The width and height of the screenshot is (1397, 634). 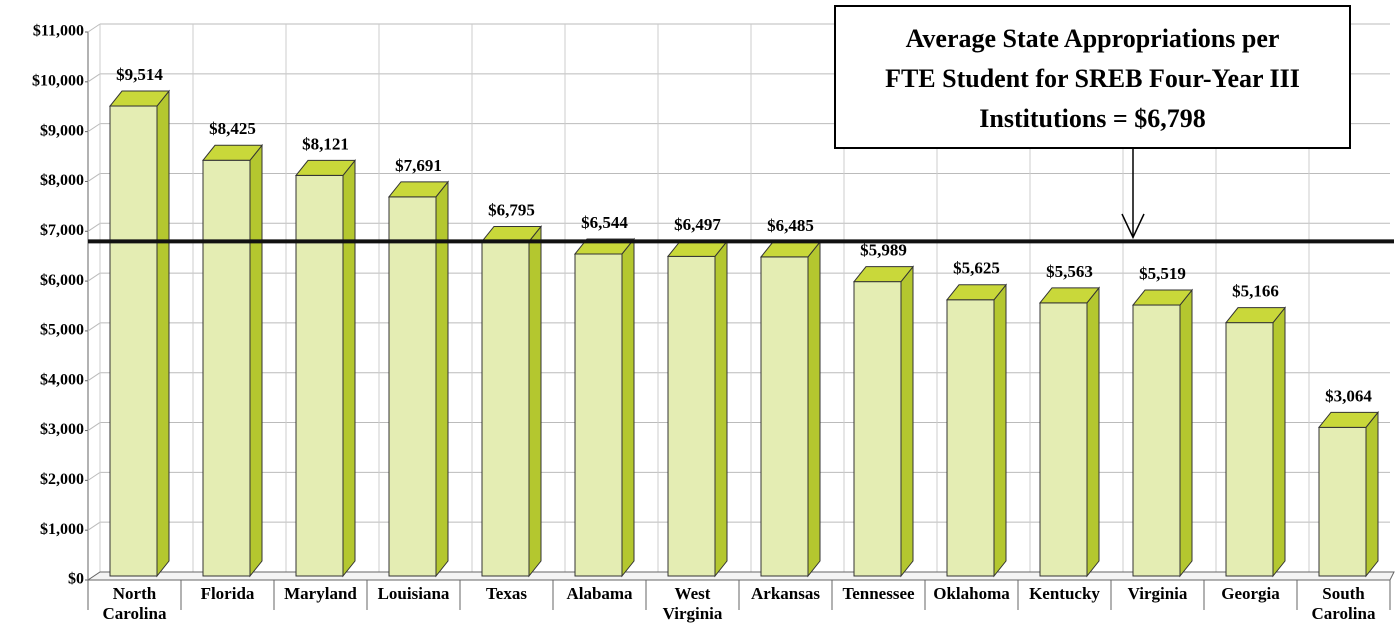 I want to click on value-label: $6,544, so click(x=604, y=222).